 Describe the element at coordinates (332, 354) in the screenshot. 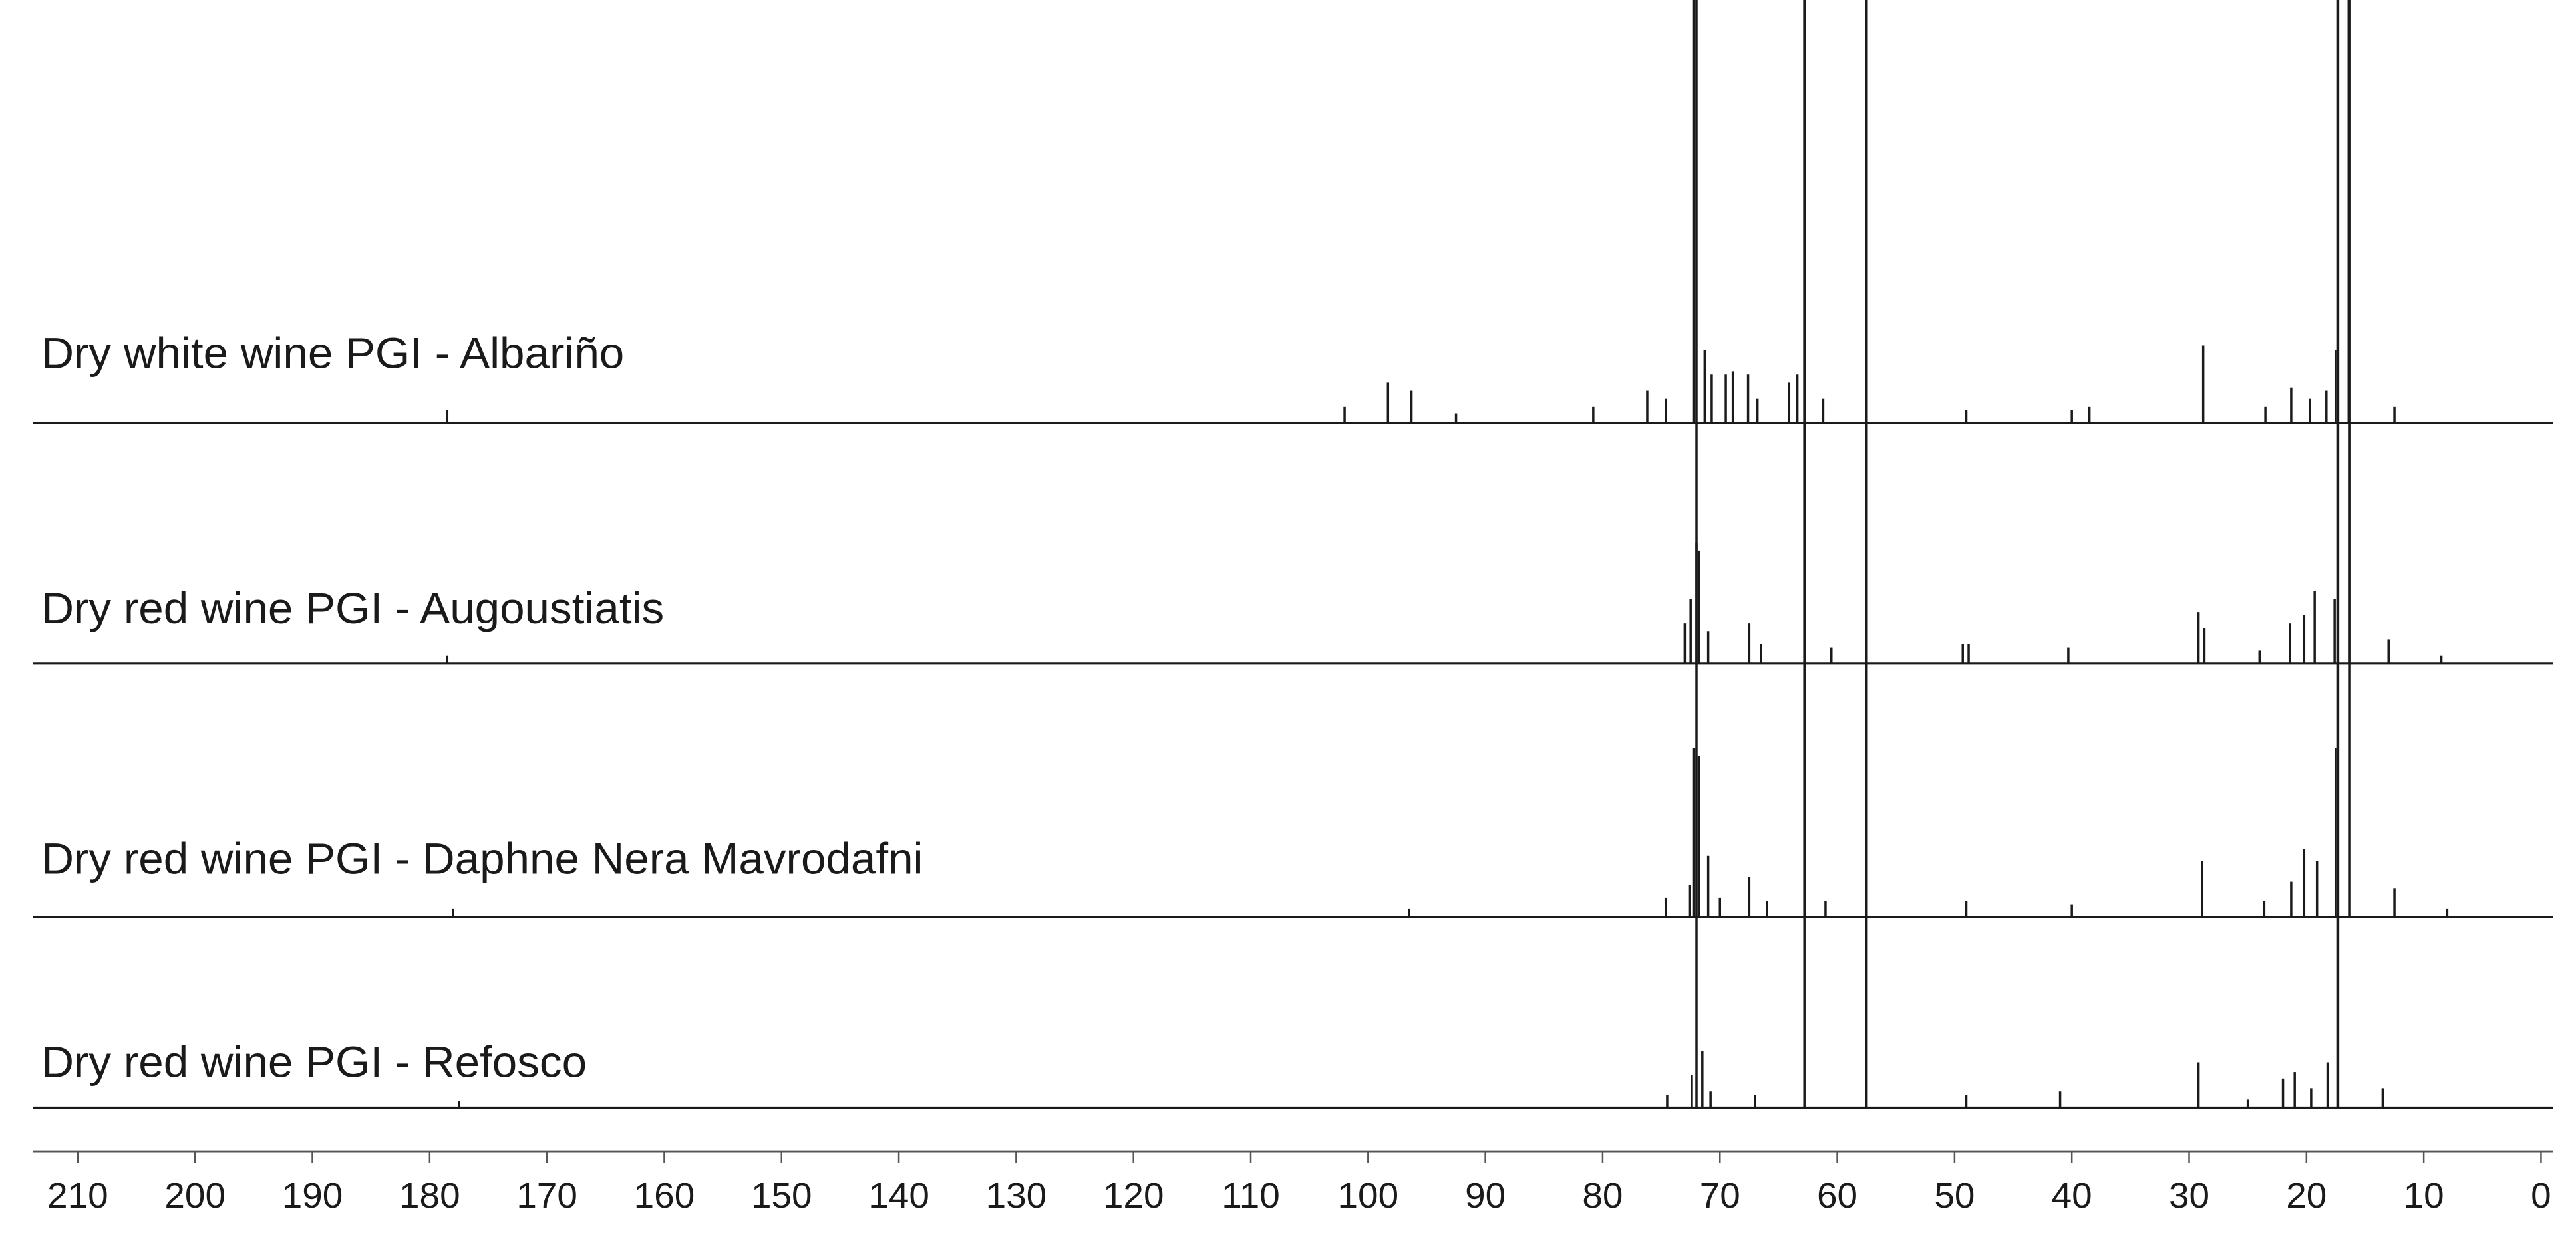

I see `series-label: Dry white wine PGI - Albariño` at that location.